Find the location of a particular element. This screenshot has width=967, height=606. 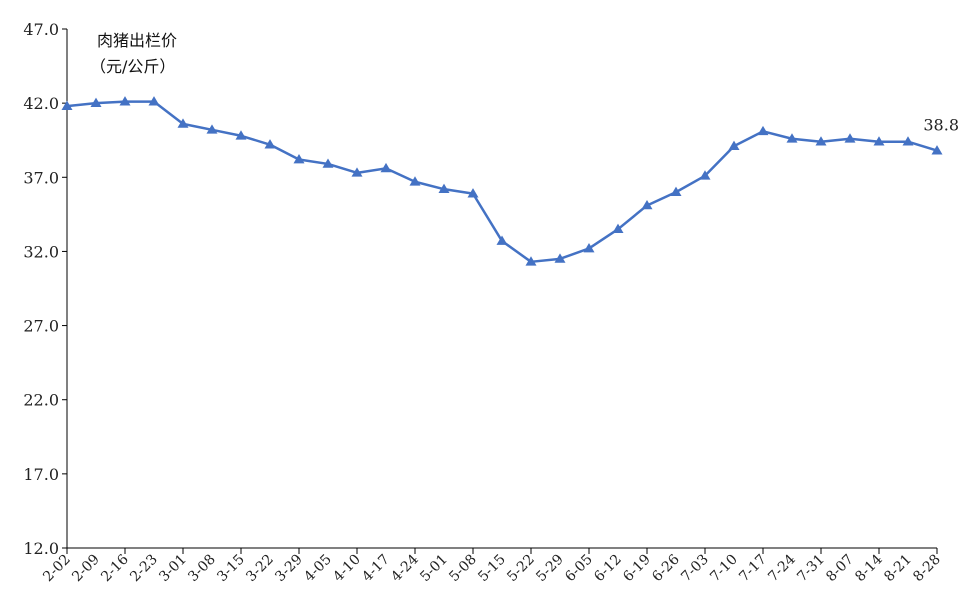

x-tick-label: 6-05 is located at coordinates (579, 569).